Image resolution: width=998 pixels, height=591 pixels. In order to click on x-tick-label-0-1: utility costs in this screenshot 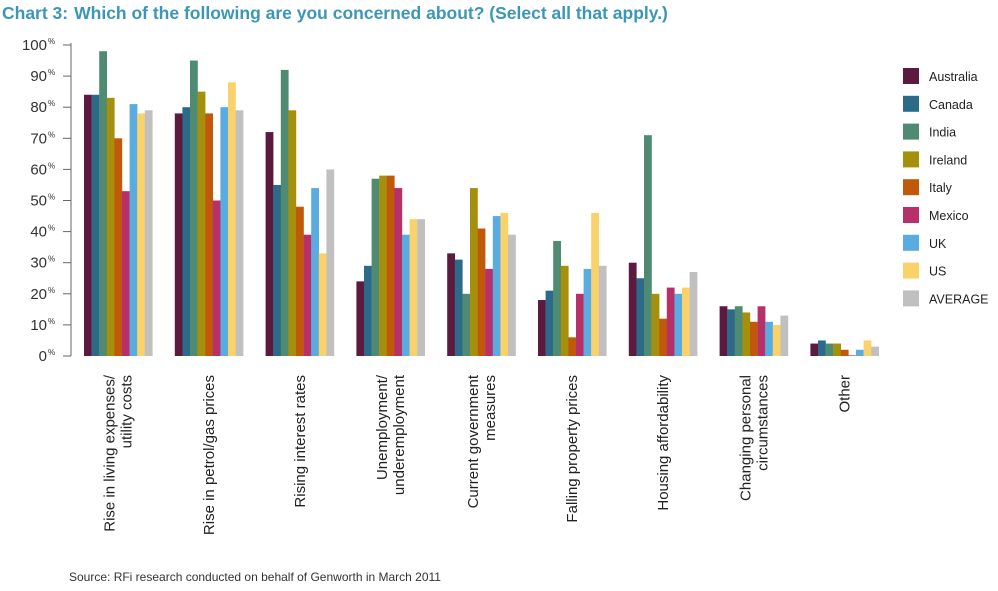, I will do `click(127, 411)`.